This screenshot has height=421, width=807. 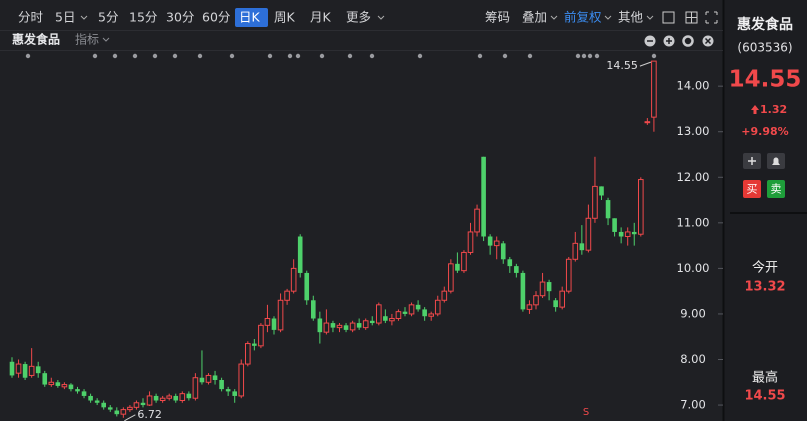 I want to click on active-tab-bg, so click(x=251, y=17).